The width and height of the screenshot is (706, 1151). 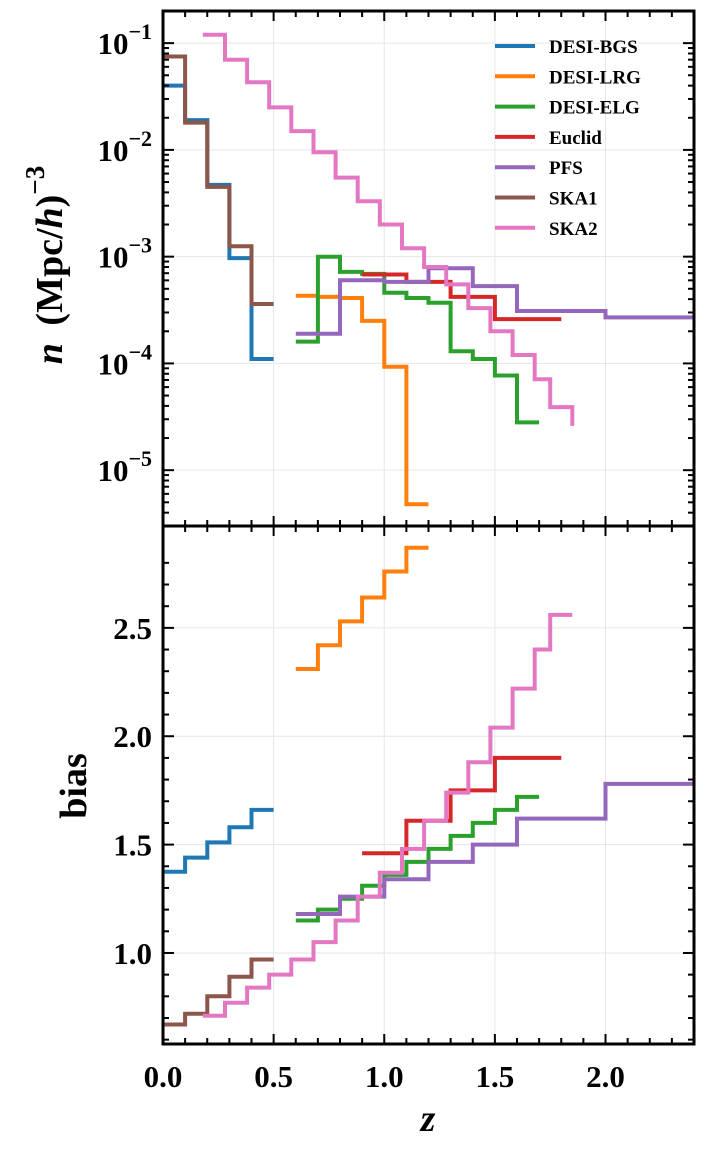 What do you see at coordinates (124, 147) in the screenshot?
I see `density-y-tick-label: 10⁻²` at bounding box center [124, 147].